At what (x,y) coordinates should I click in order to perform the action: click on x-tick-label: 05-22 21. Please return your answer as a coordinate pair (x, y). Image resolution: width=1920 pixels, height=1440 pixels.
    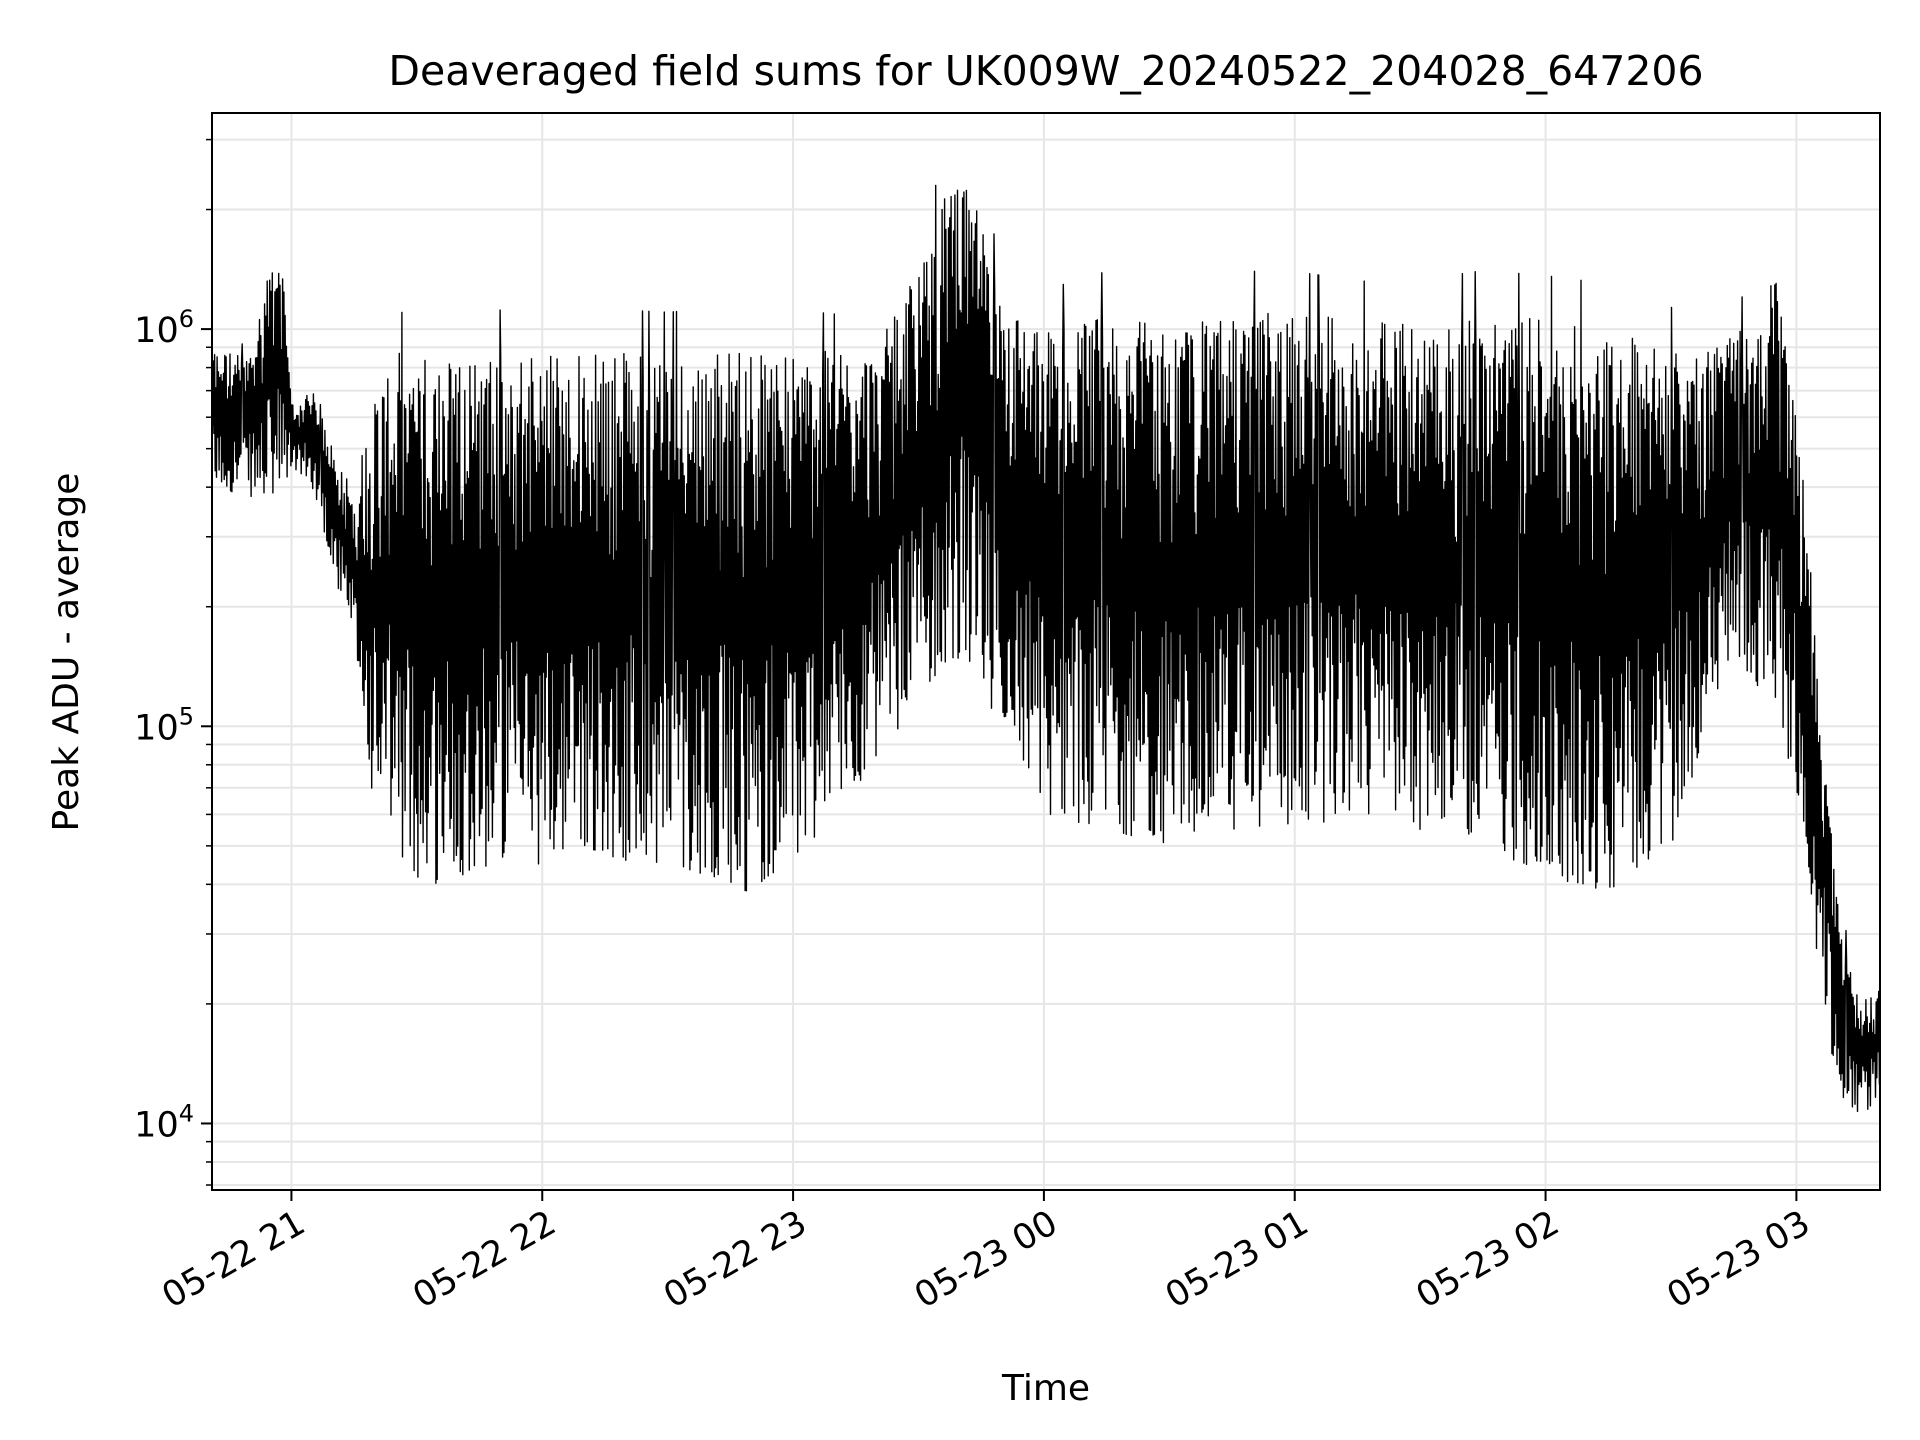
    Looking at the image, I should click on (234, 1259).